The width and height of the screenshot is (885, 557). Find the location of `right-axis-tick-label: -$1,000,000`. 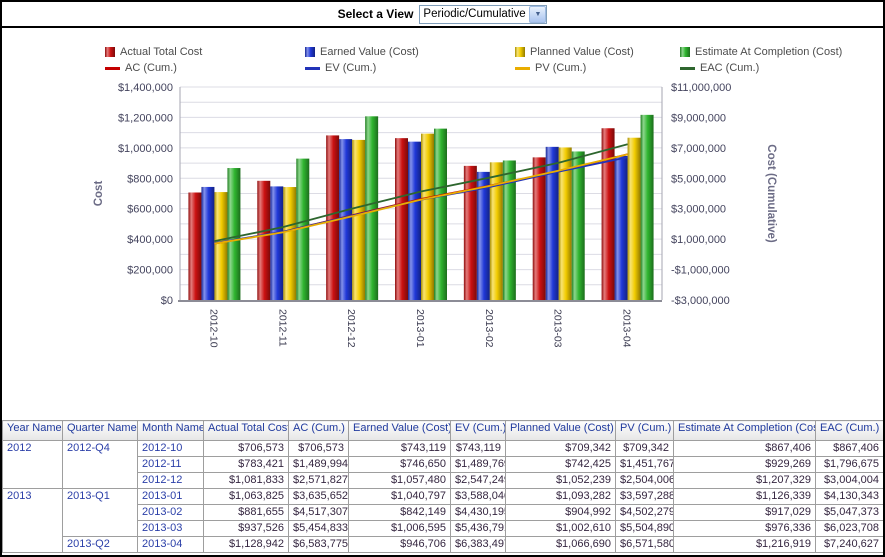

right-axis-tick-label: -$1,000,000 is located at coordinates (700, 271).